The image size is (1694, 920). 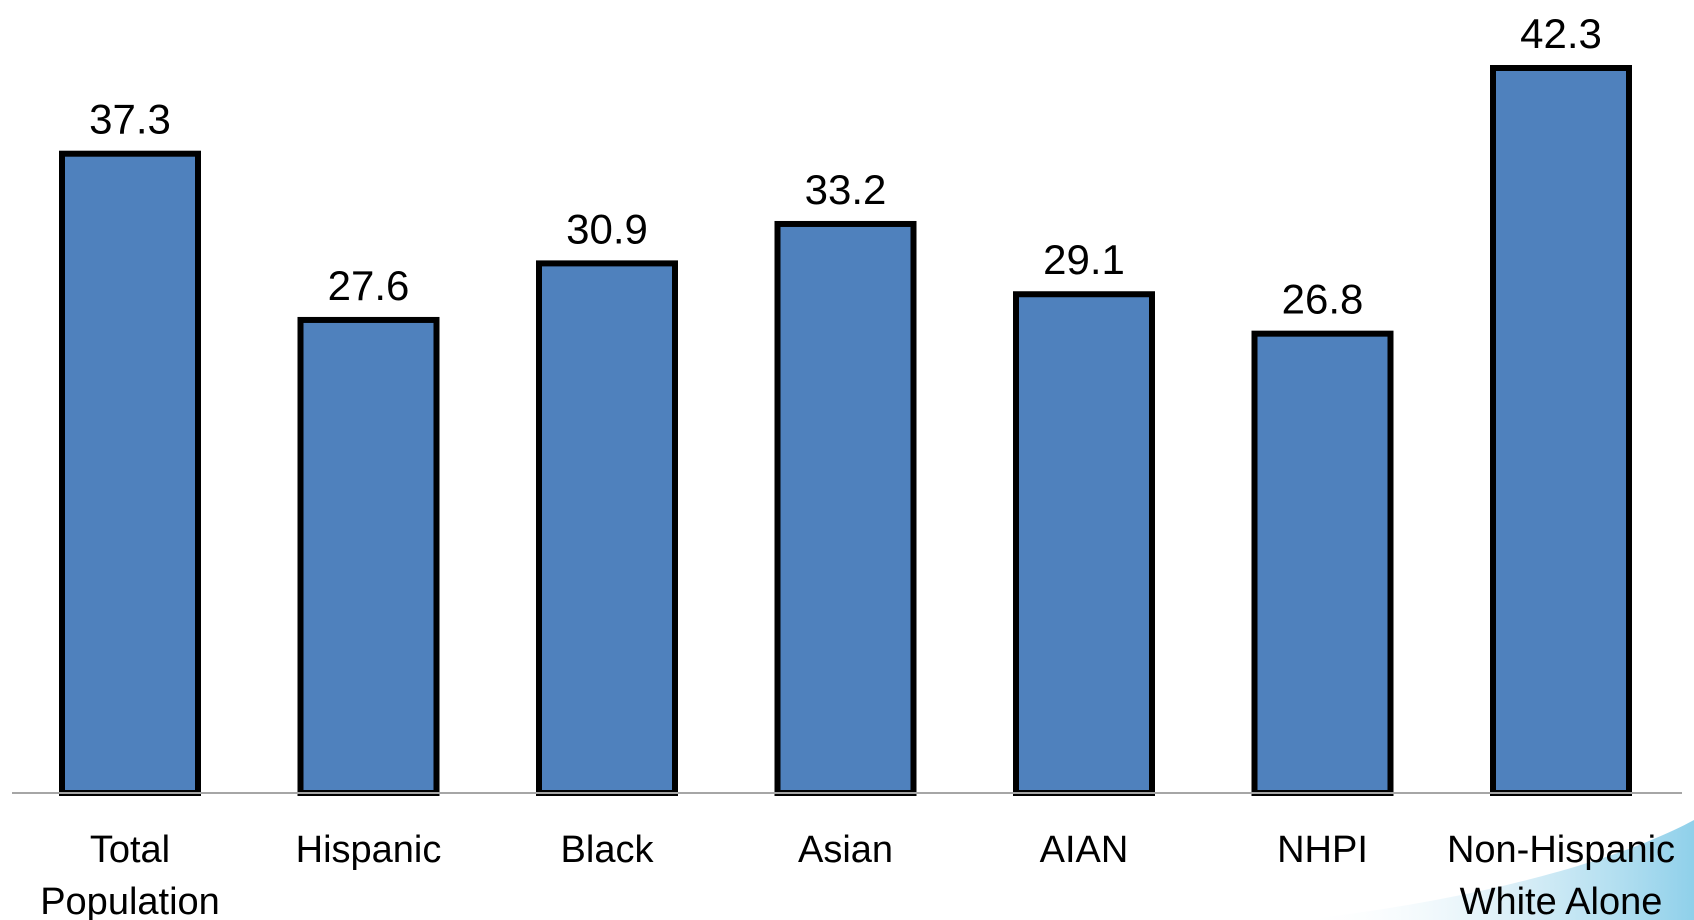 What do you see at coordinates (130, 119) in the screenshot?
I see `value-label-0: 37.3` at bounding box center [130, 119].